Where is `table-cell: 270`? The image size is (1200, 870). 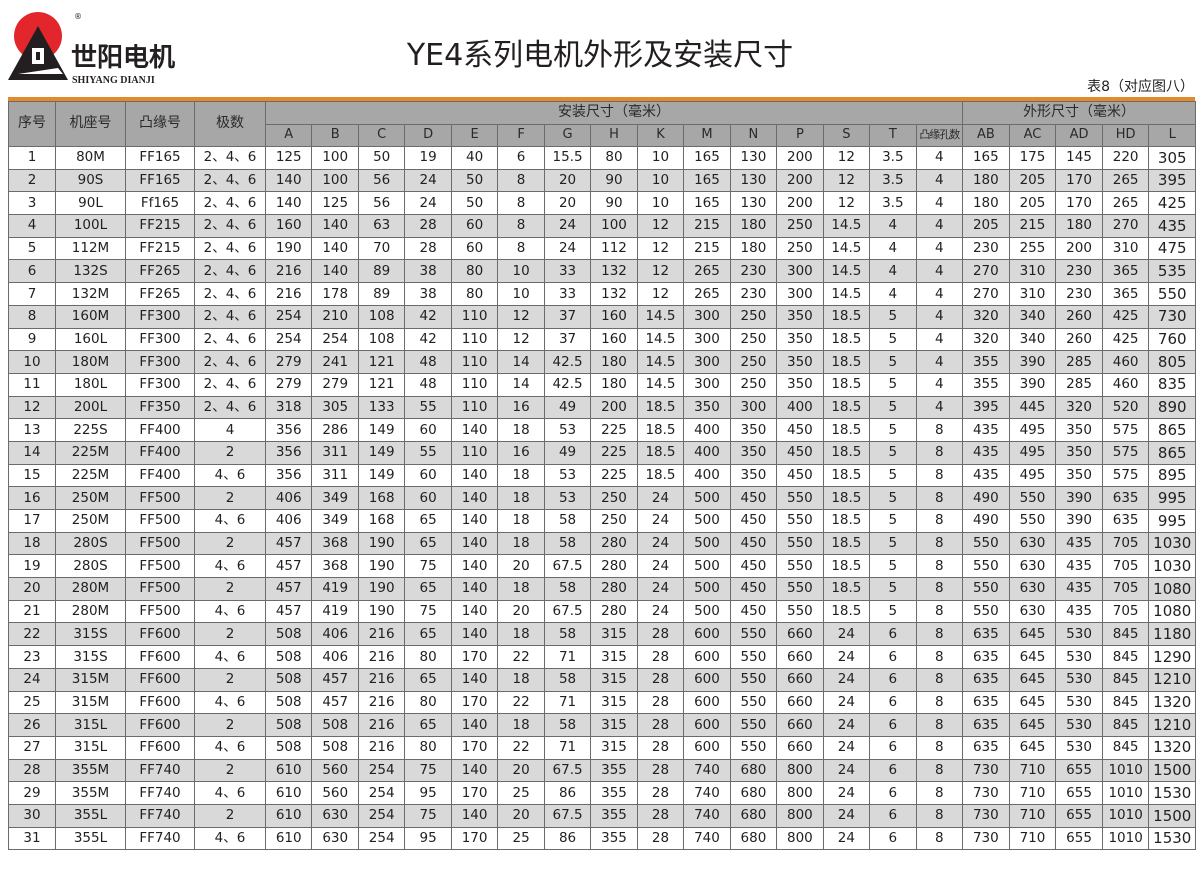 table-cell: 270 is located at coordinates (986, 294).